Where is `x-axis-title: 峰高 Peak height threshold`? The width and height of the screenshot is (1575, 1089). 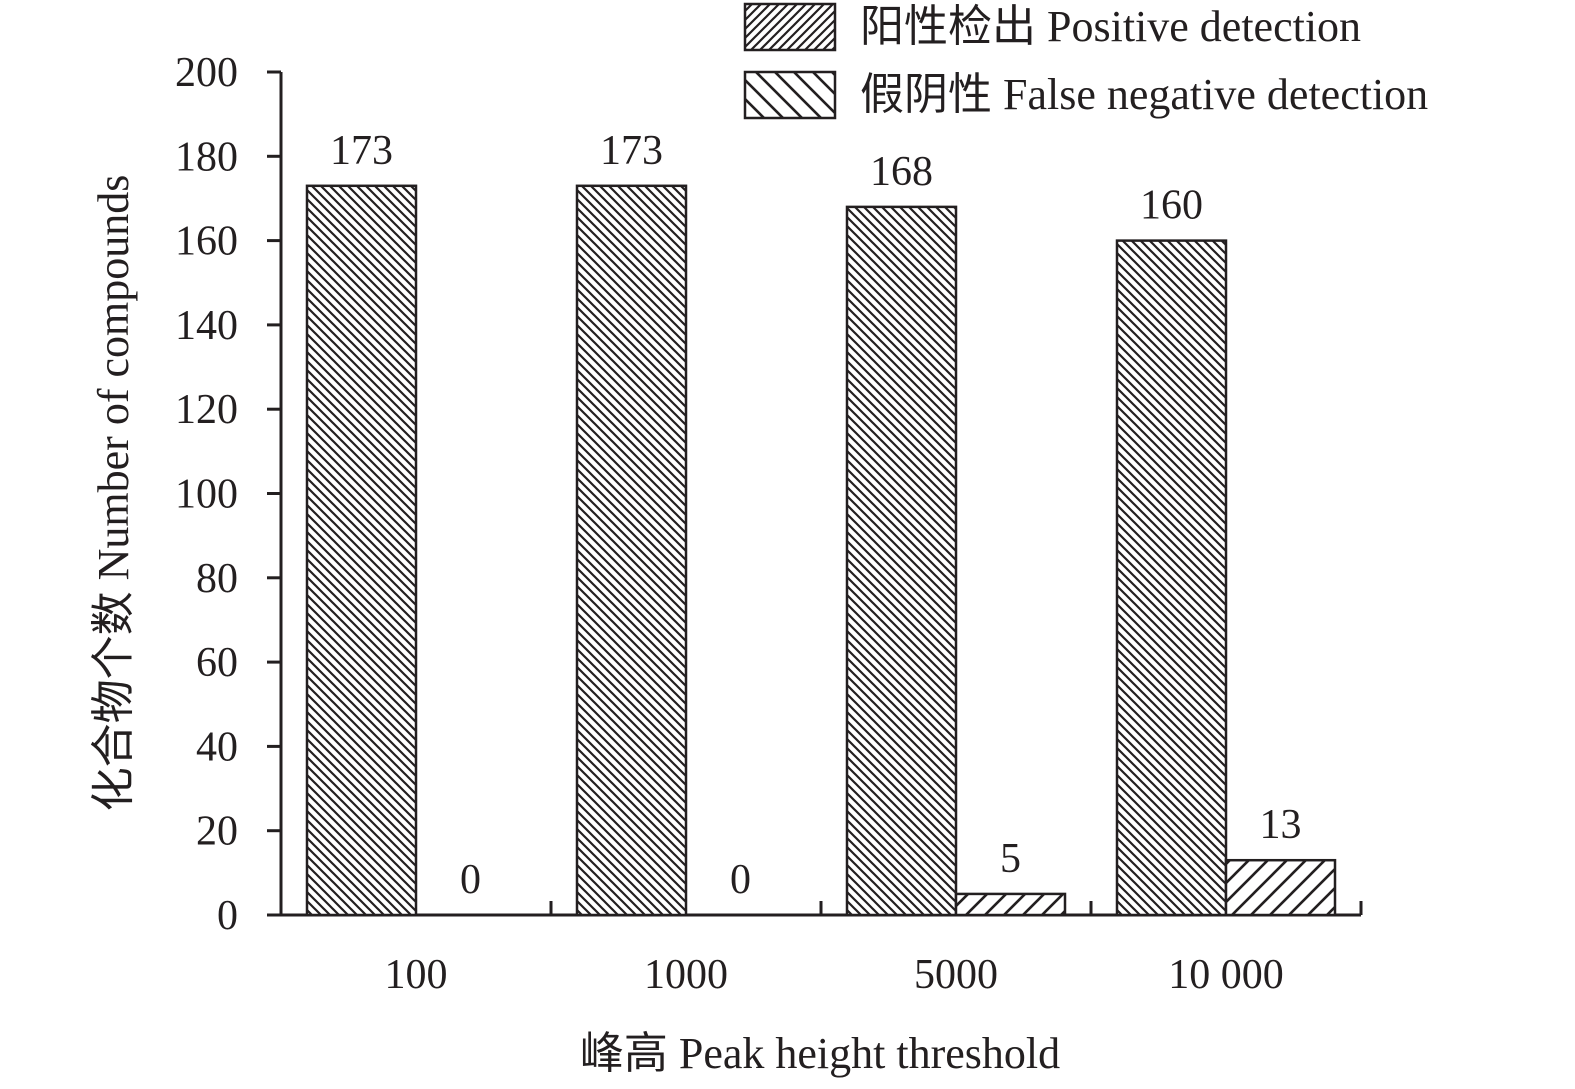 x-axis-title: 峰高 Peak height threshold is located at coordinates (820, 1053).